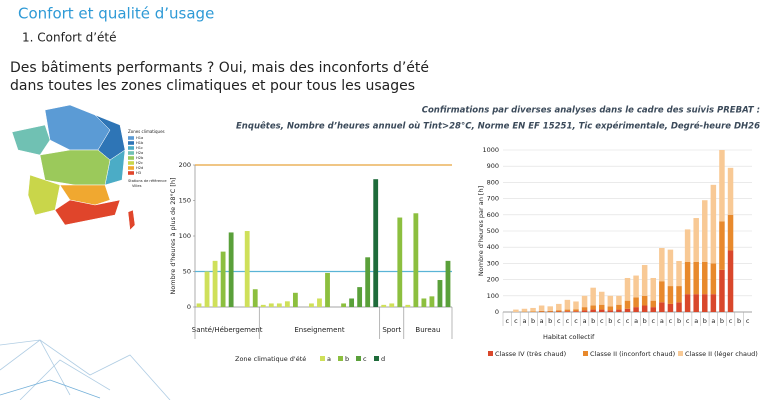  What do you see at coordinates (493, 182) in the screenshot?
I see `y-tick-label: 800` at bounding box center [493, 182].